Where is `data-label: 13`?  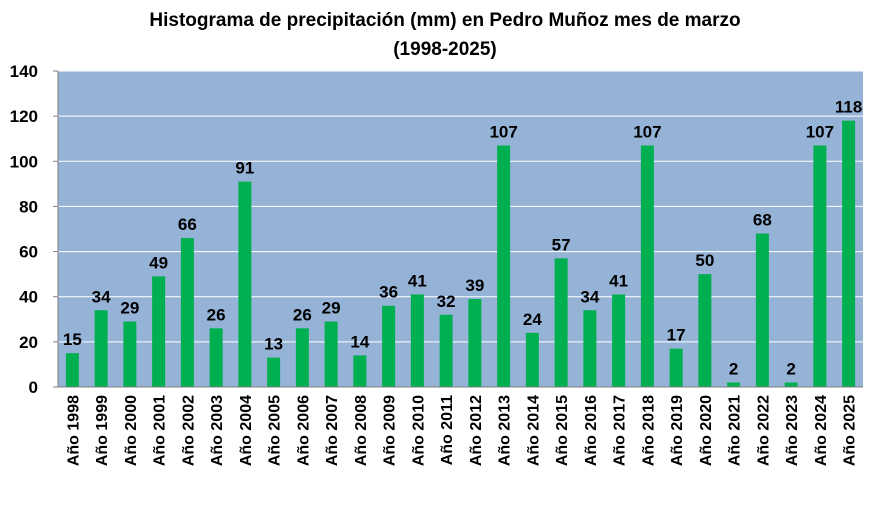
data-label: 13 is located at coordinates (273, 344).